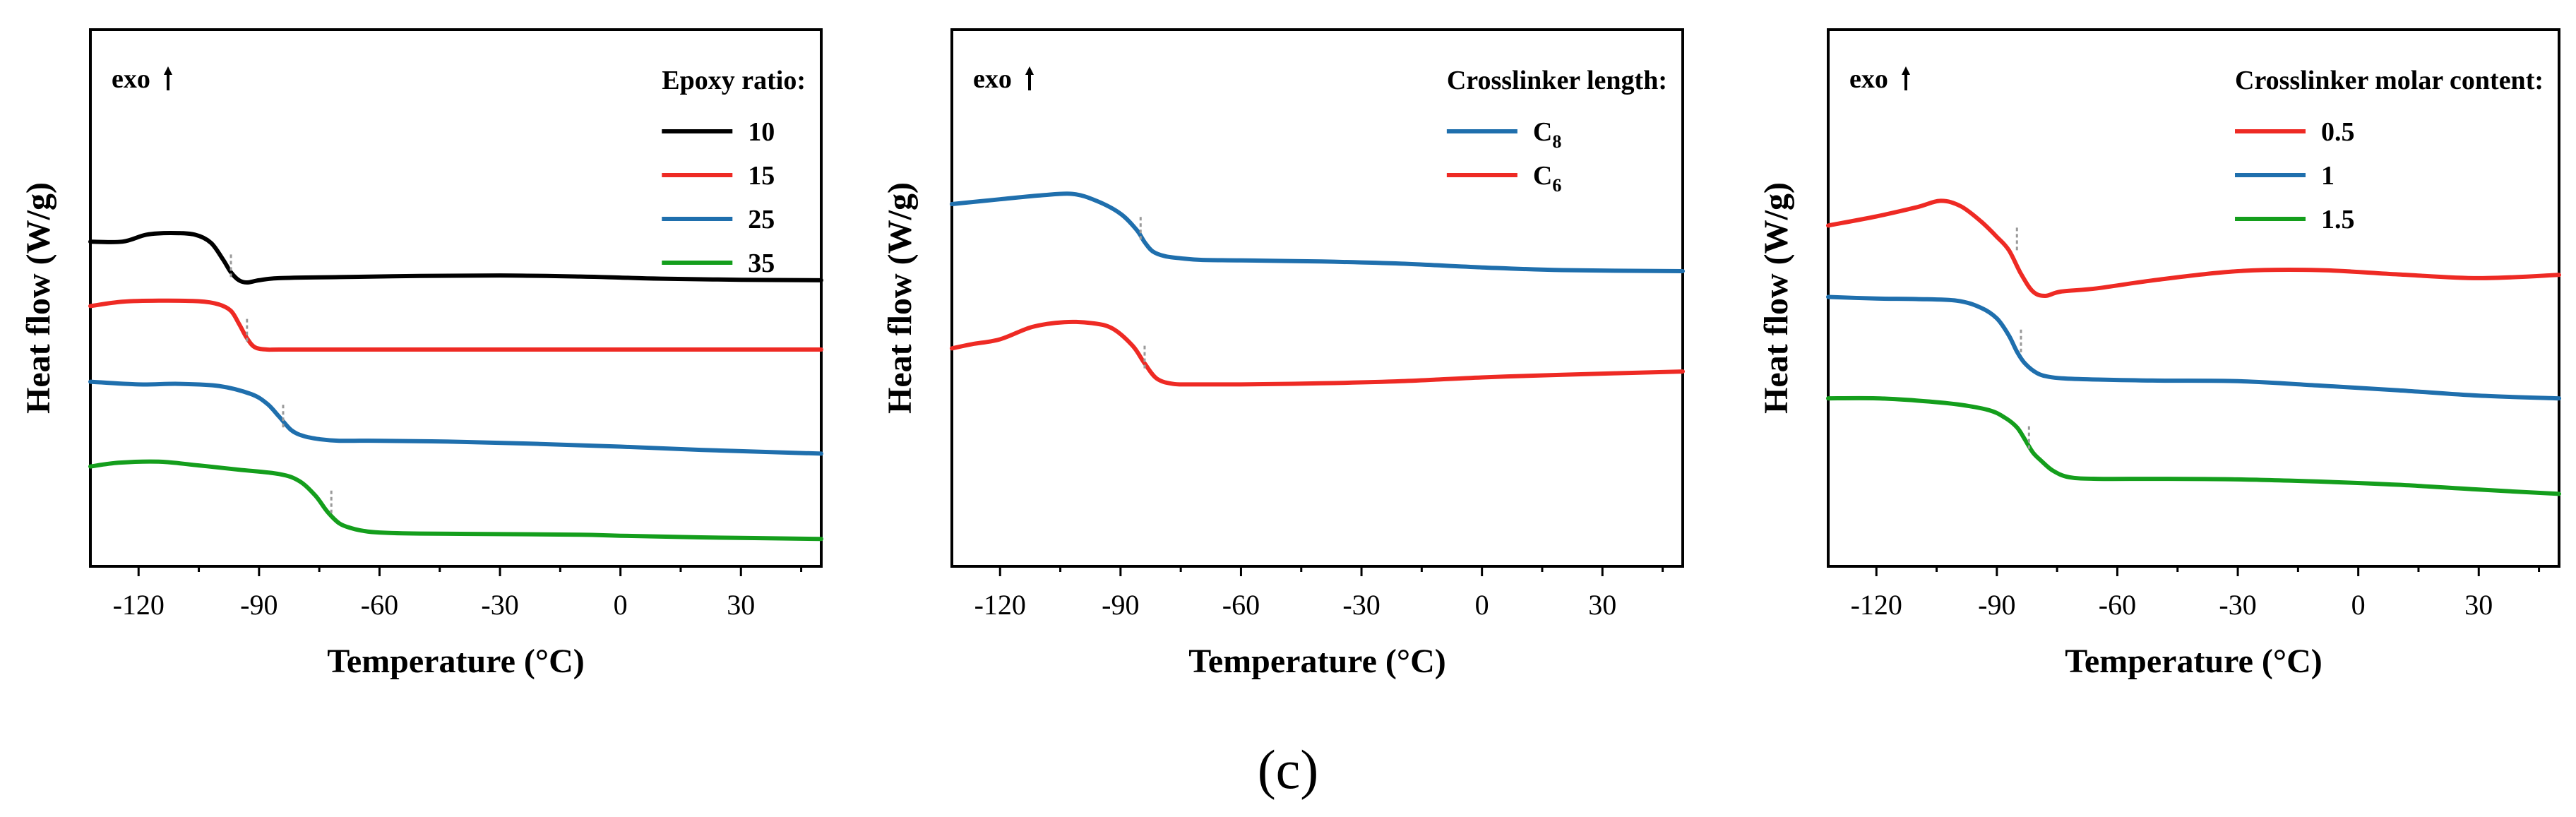 This screenshot has width=2576, height=817. Describe the element at coordinates (2327, 176) in the screenshot. I see `legend-label: 1` at that location.